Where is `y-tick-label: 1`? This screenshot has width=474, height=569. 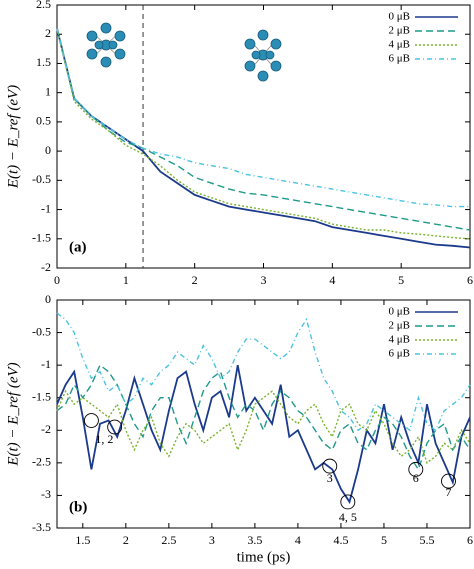
y-tick-label: 1 is located at coordinates (48, 91).